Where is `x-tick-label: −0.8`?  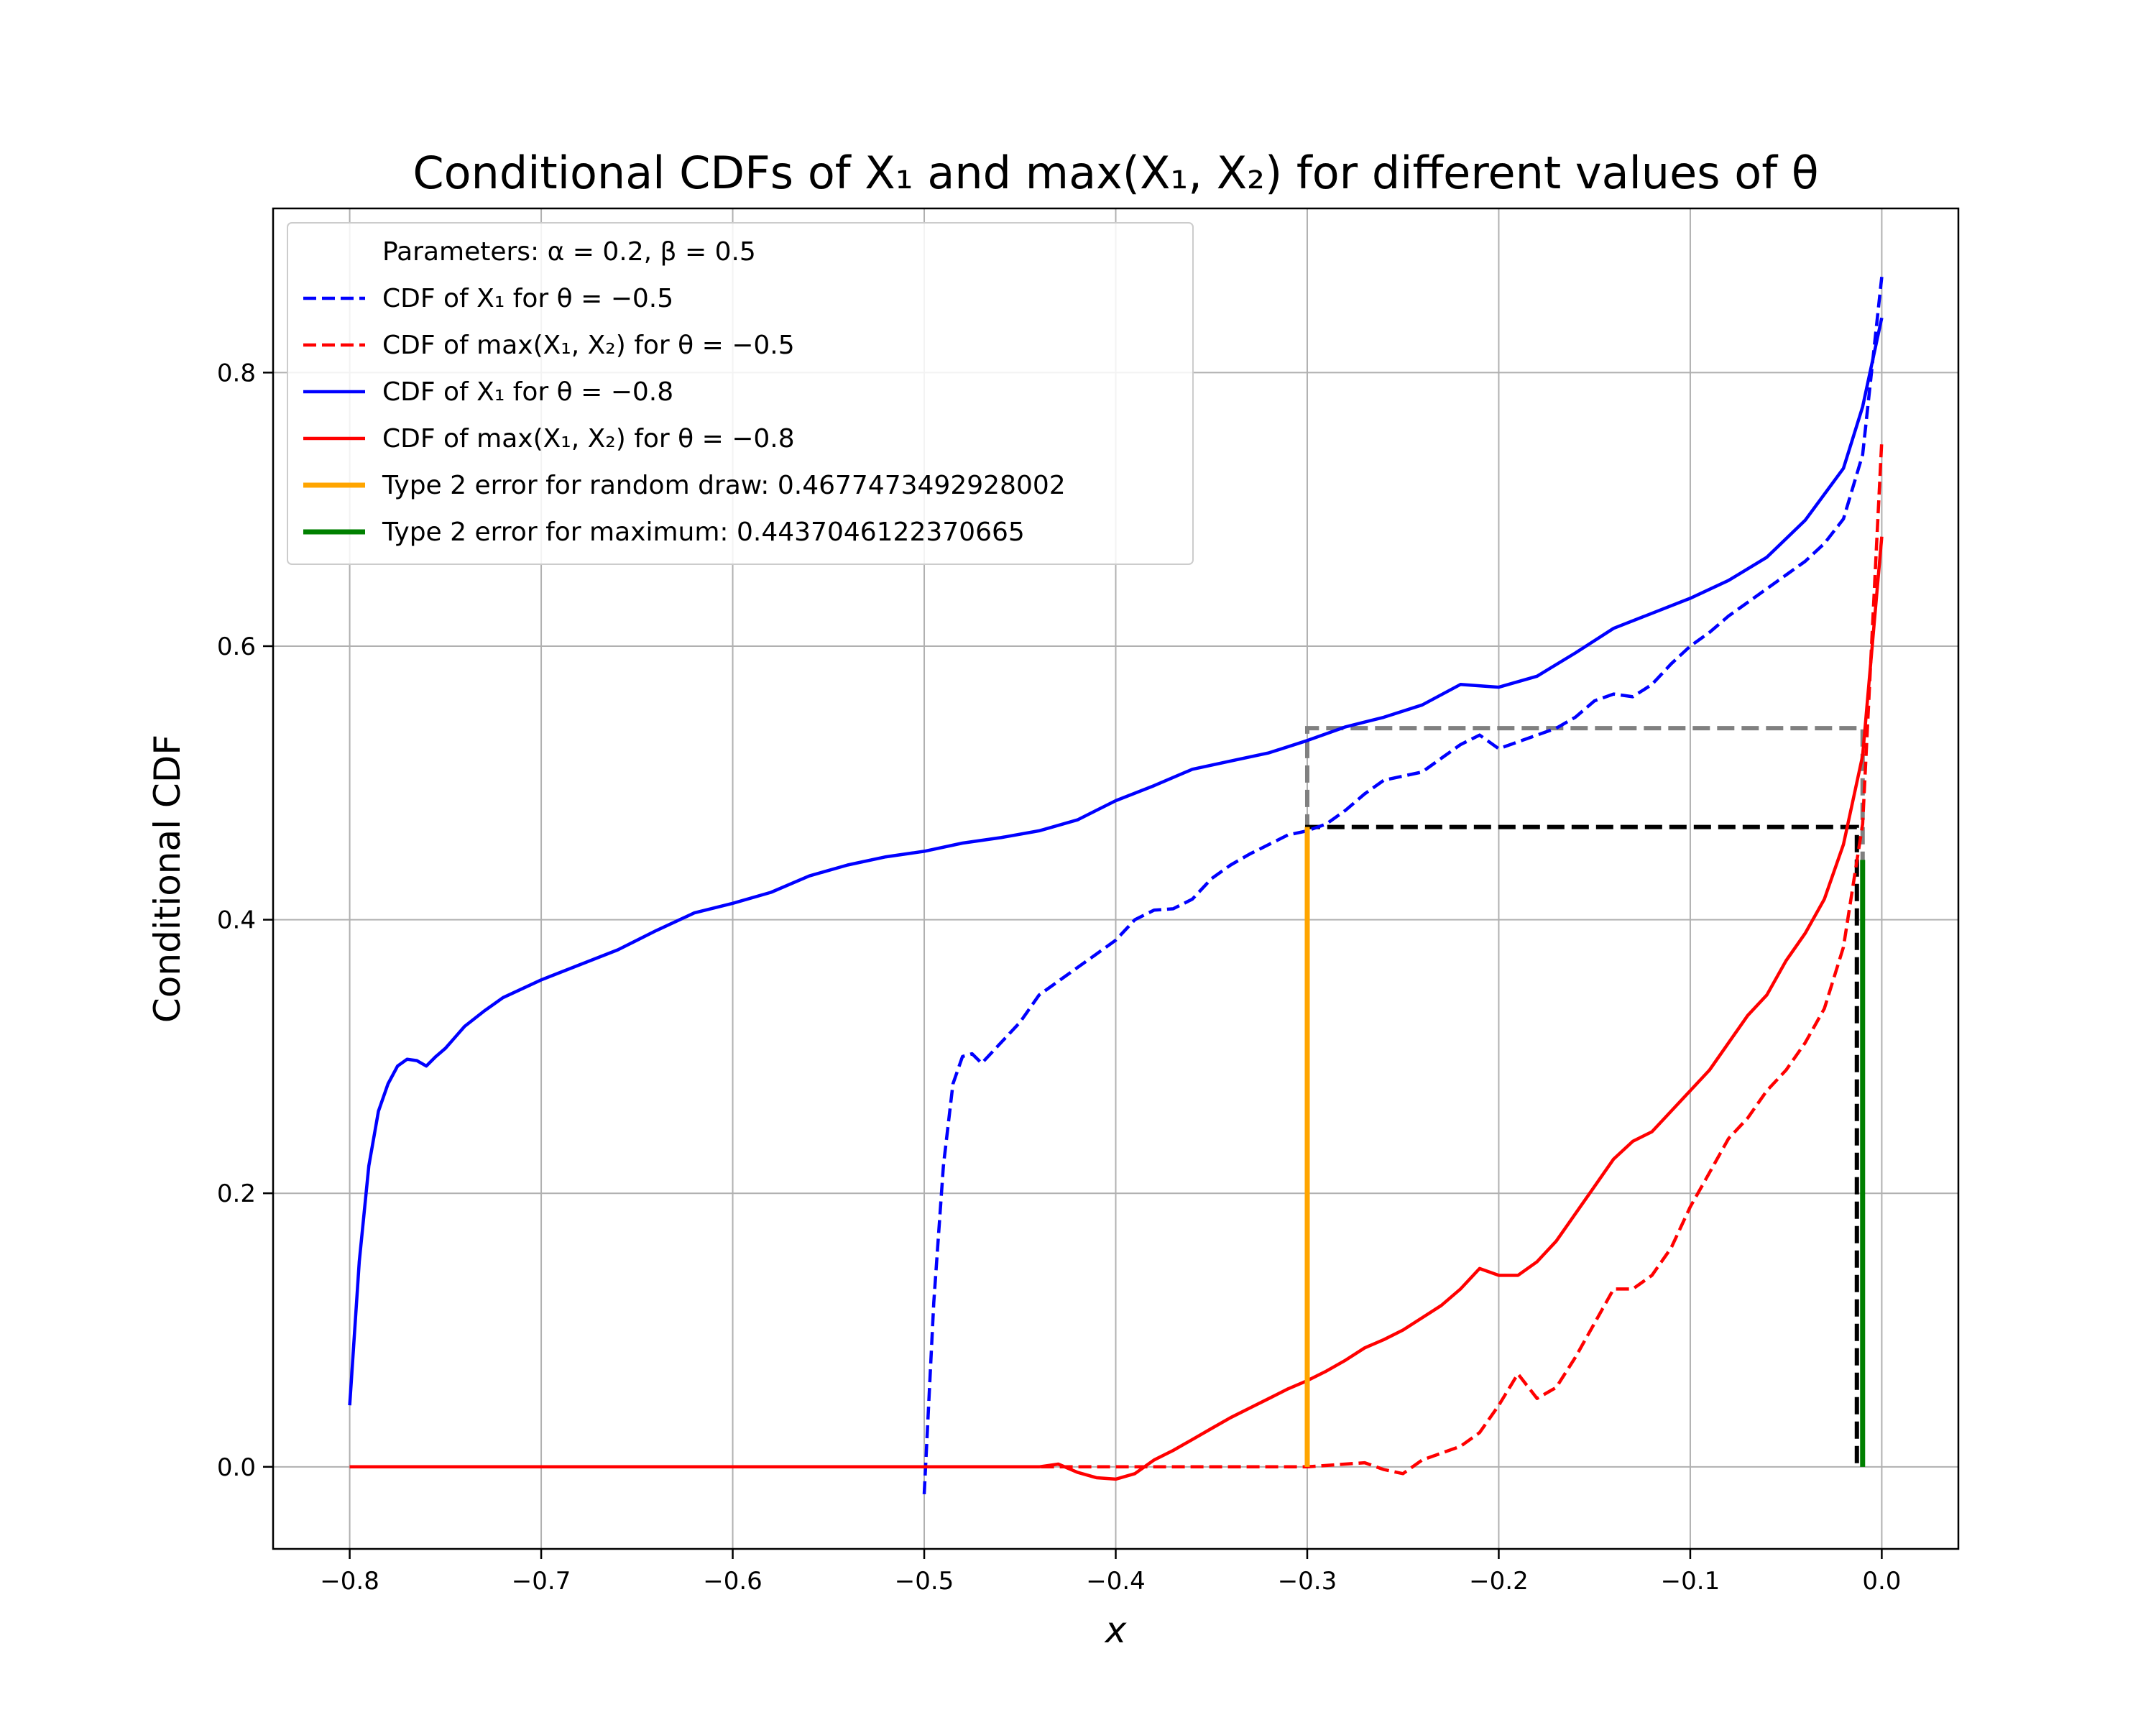 x-tick-label: −0.8 is located at coordinates (349, 1581).